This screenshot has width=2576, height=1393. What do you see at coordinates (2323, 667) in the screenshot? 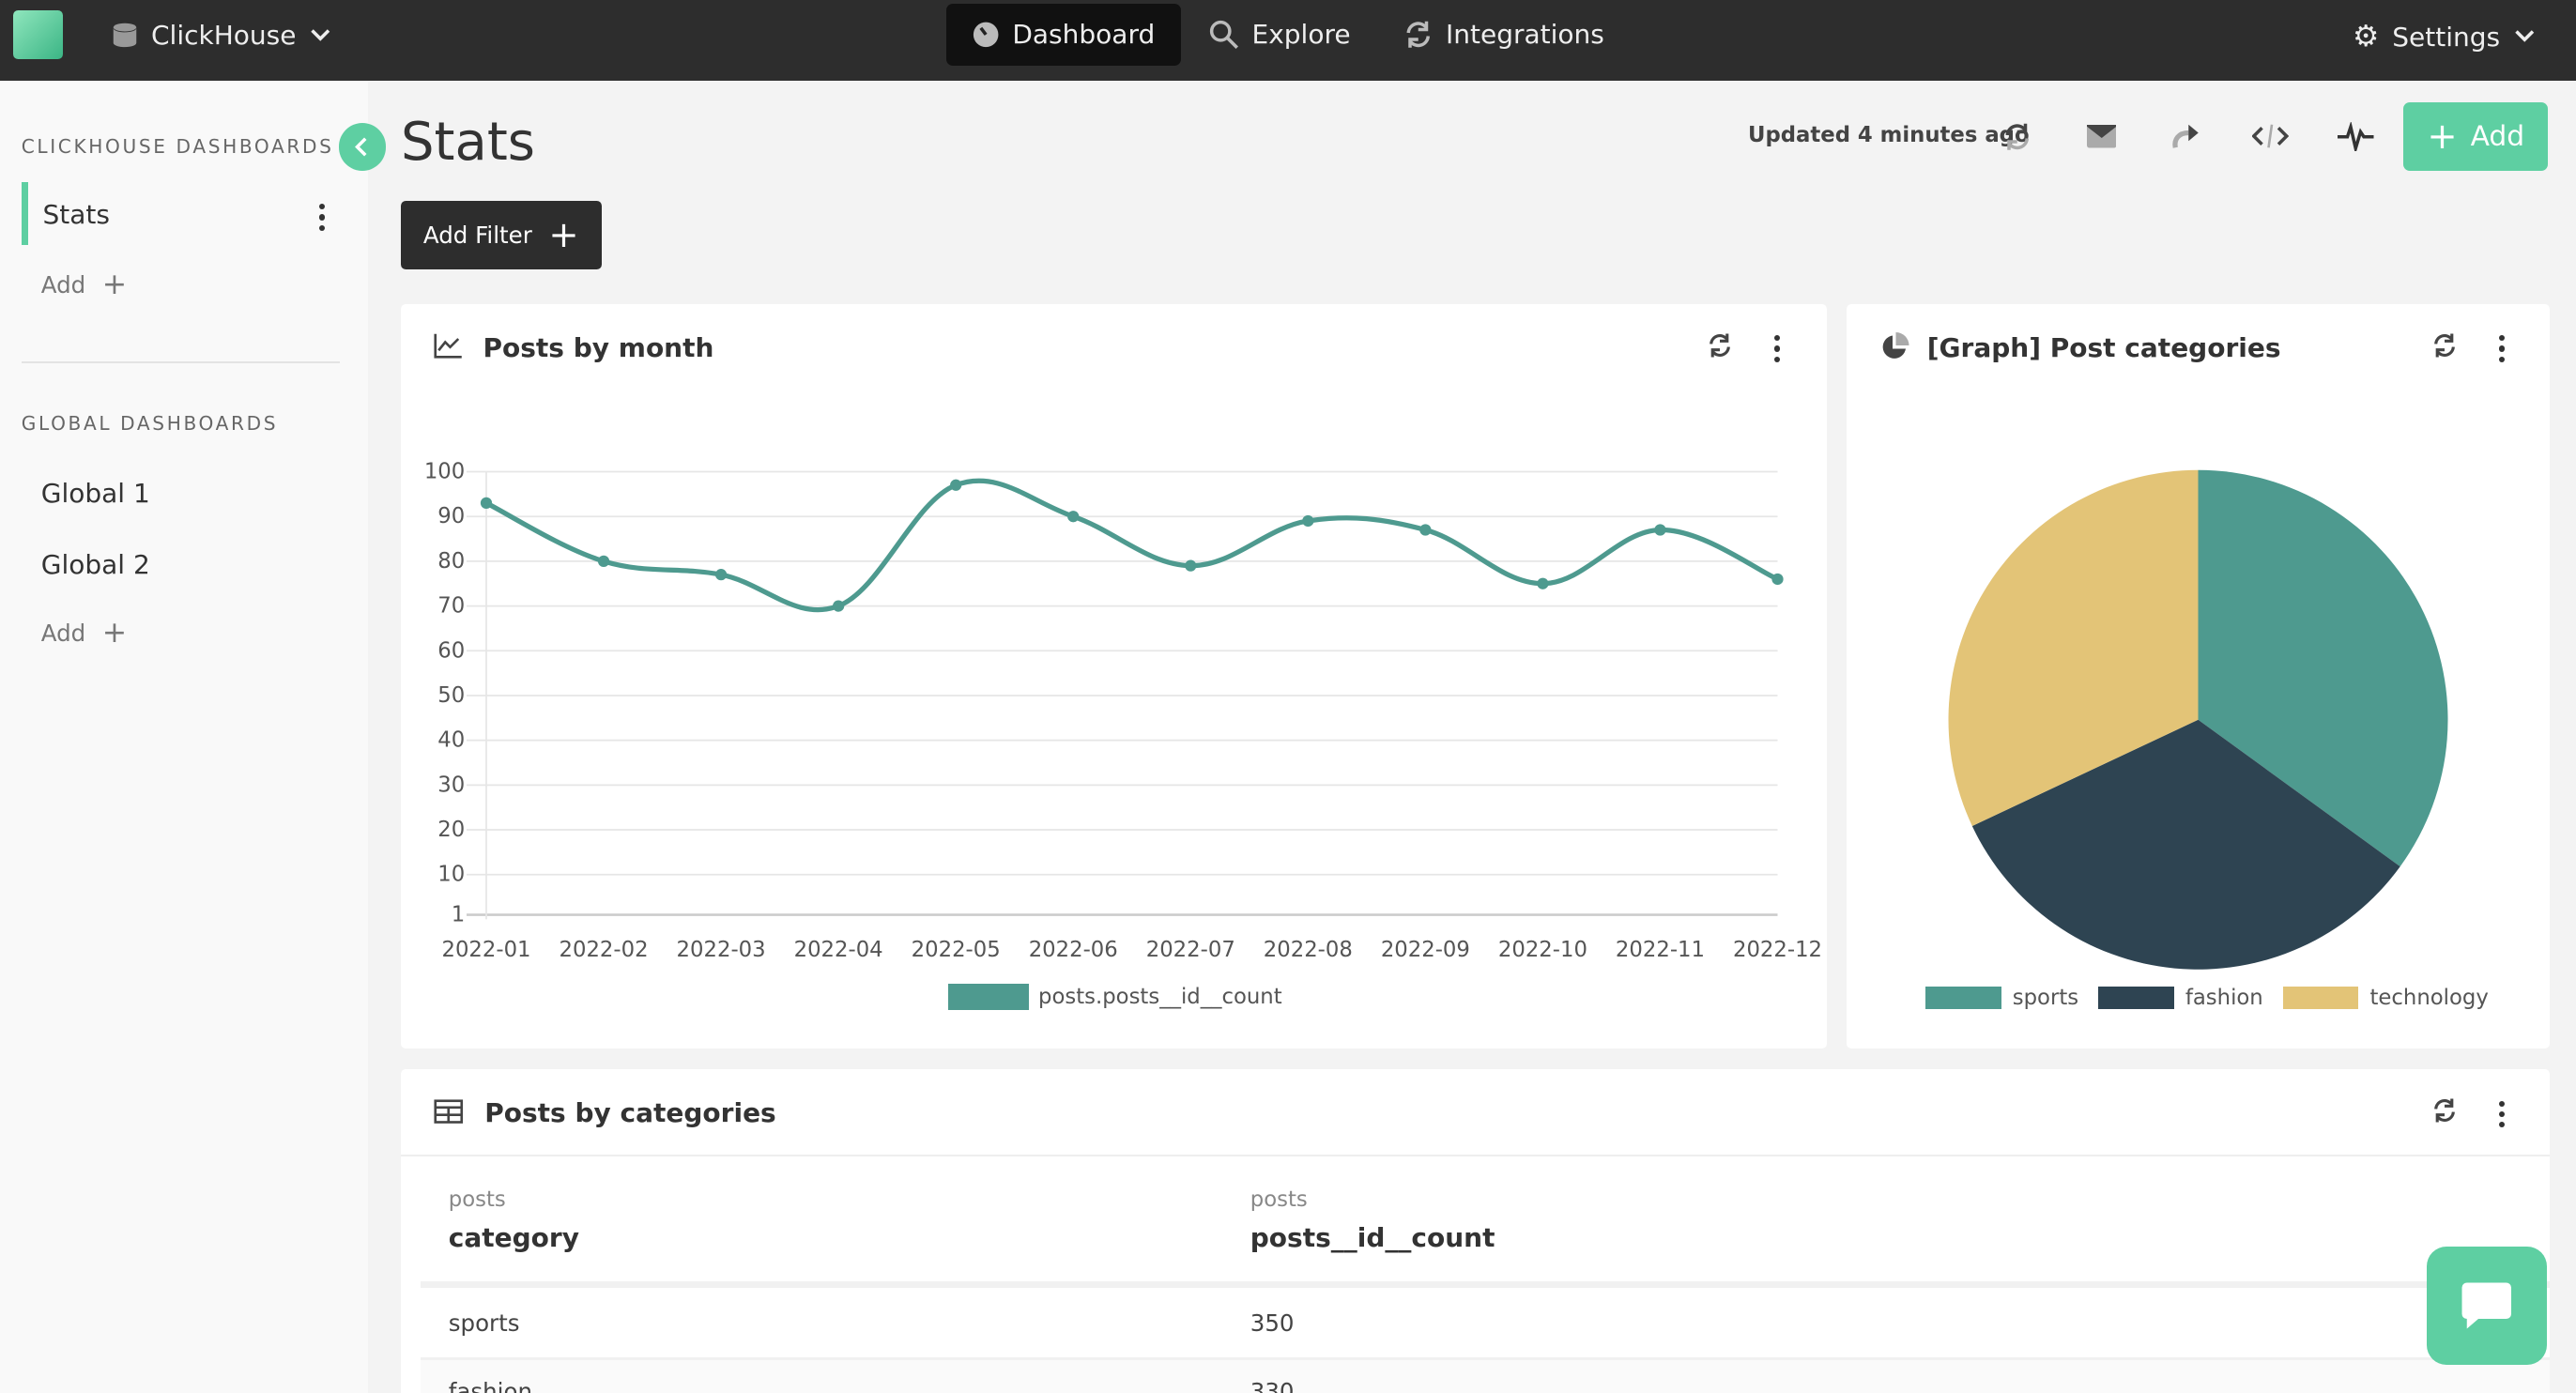
I see `pie-slice-sports` at bounding box center [2323, 667].